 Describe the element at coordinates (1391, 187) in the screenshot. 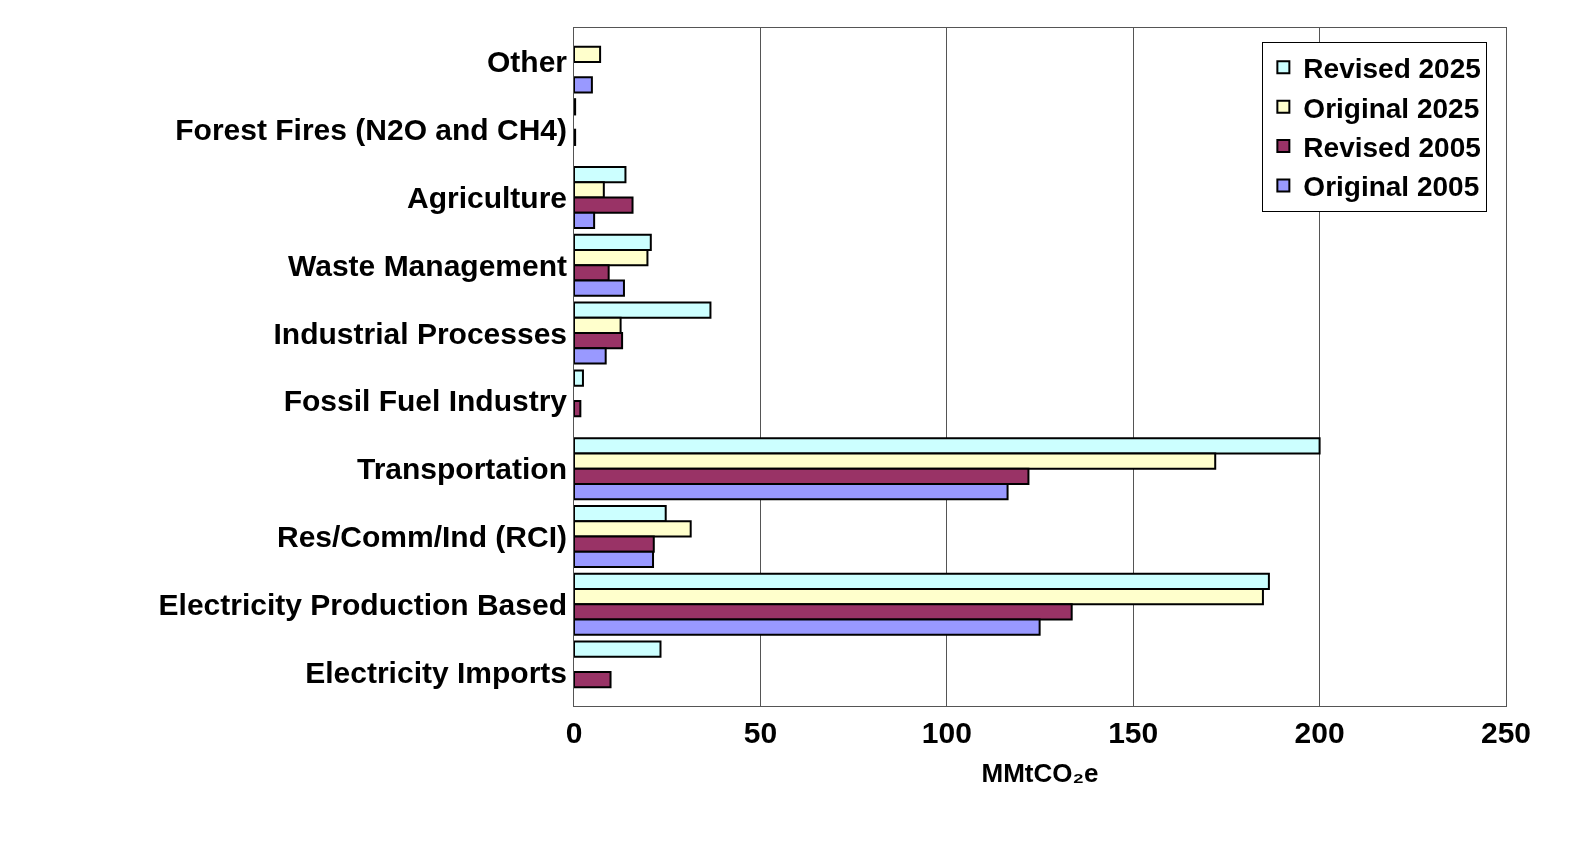

I see `legend-label: Original 2005` at that location.